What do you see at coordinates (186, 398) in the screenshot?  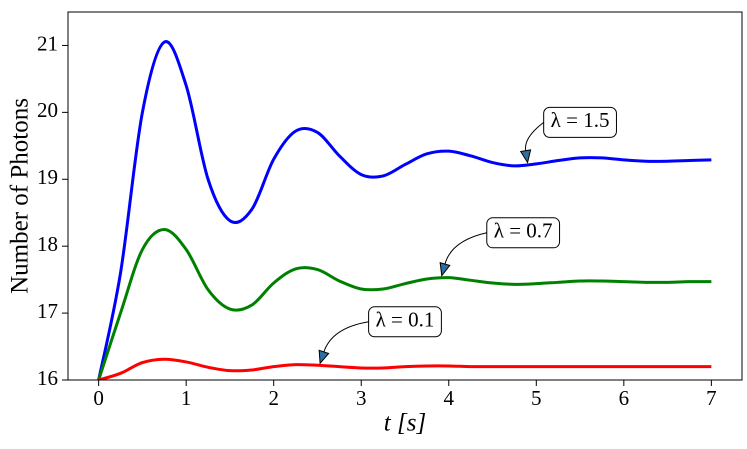 I see `x-tick-label: 1` at bounding box center [186, 398].